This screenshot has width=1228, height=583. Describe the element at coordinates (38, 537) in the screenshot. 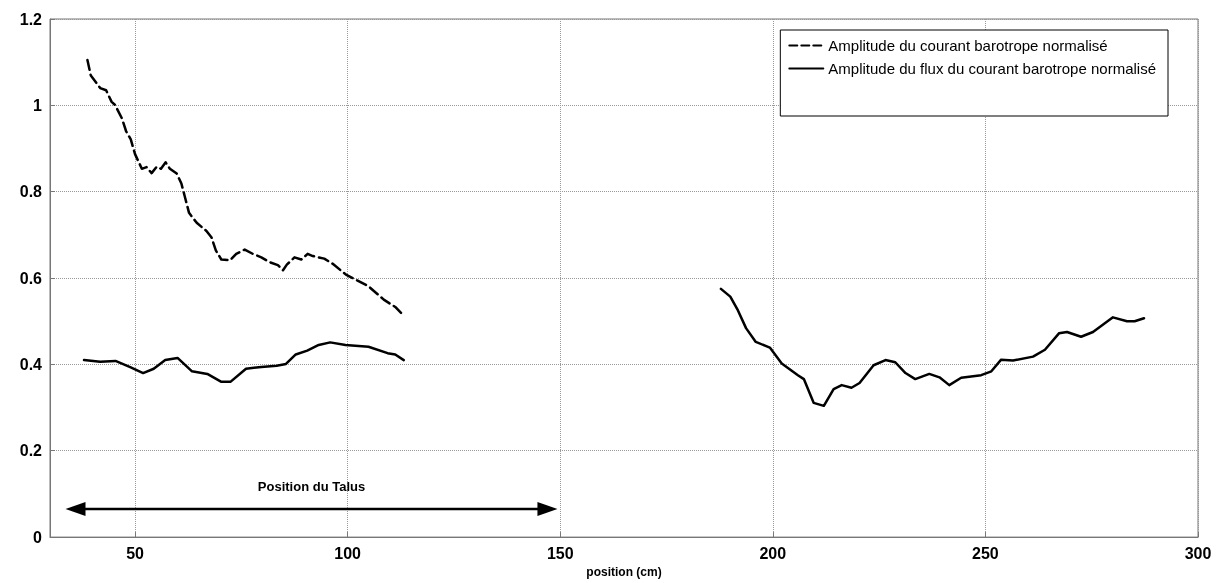

I see `y-tick-label: 0` at that location.